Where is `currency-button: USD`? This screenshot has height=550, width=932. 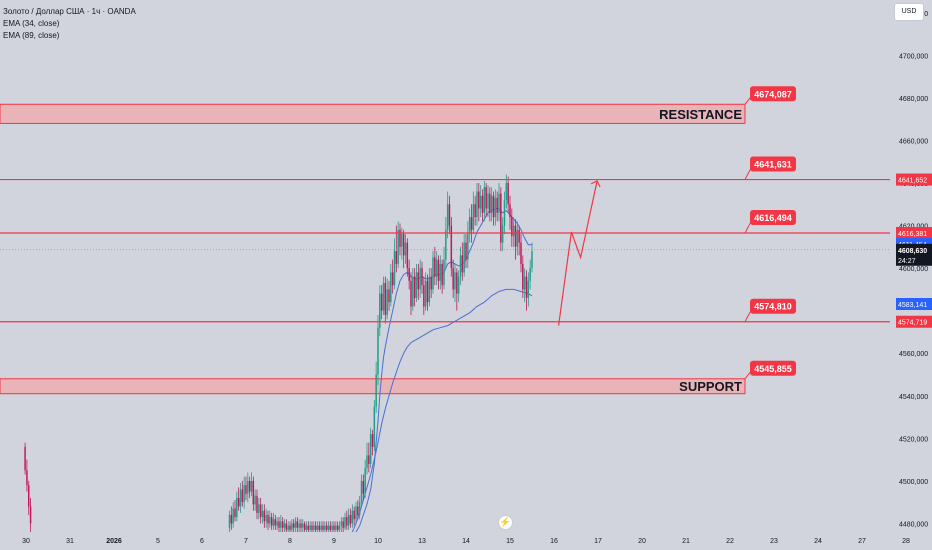 currency-button: USD is located at coordinates (909, 12).